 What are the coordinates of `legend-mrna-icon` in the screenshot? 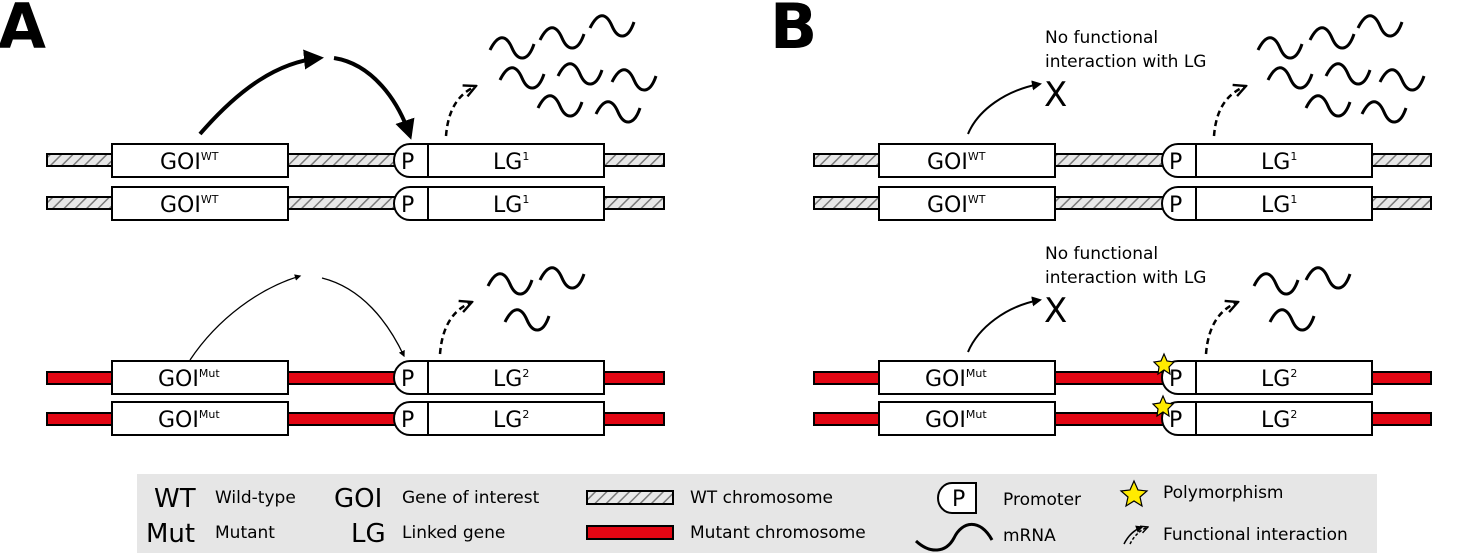 It's located at (954, 537).